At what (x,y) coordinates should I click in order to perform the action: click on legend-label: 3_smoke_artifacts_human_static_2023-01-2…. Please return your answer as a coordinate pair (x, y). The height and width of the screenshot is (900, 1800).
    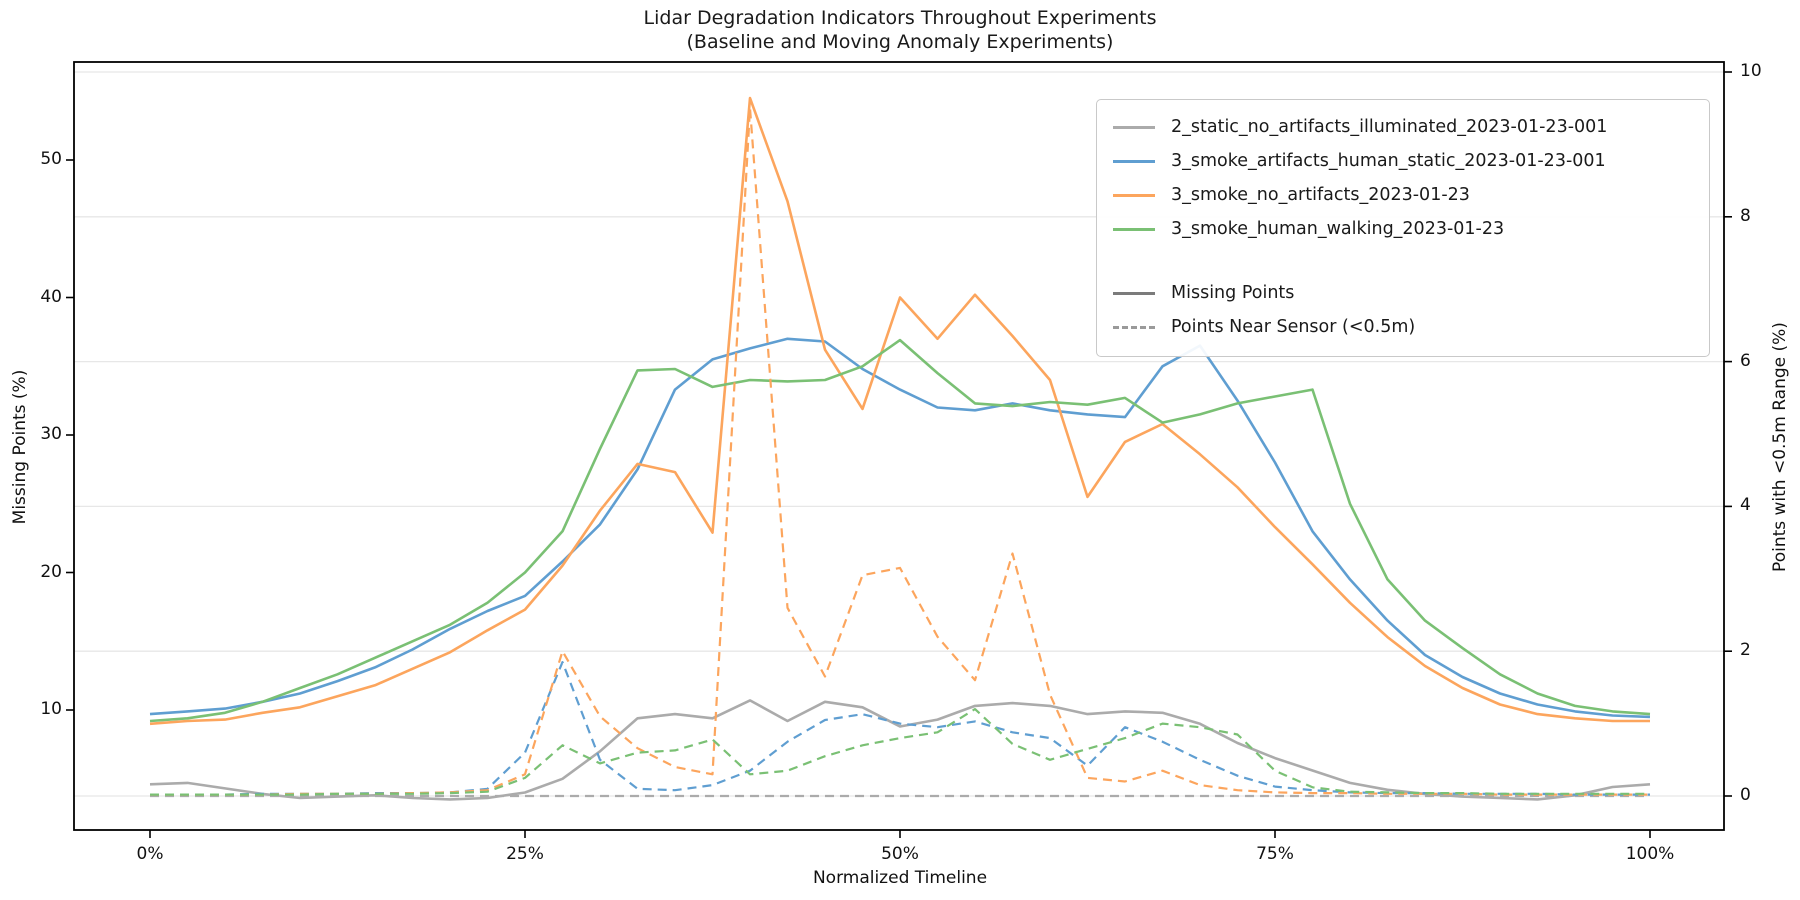
    Looking at the image, I should click on (1388, 161).